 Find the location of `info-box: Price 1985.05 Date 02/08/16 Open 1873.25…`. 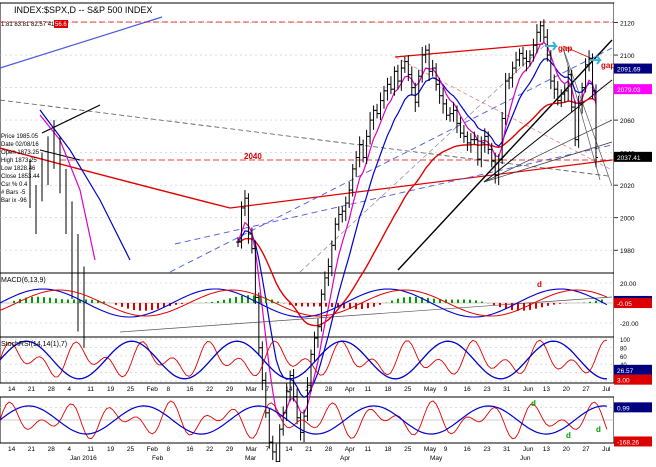

info-box: Price 1985.05 Date 02/08/16 Open 1873.25… is located at coordinates (20, 169).